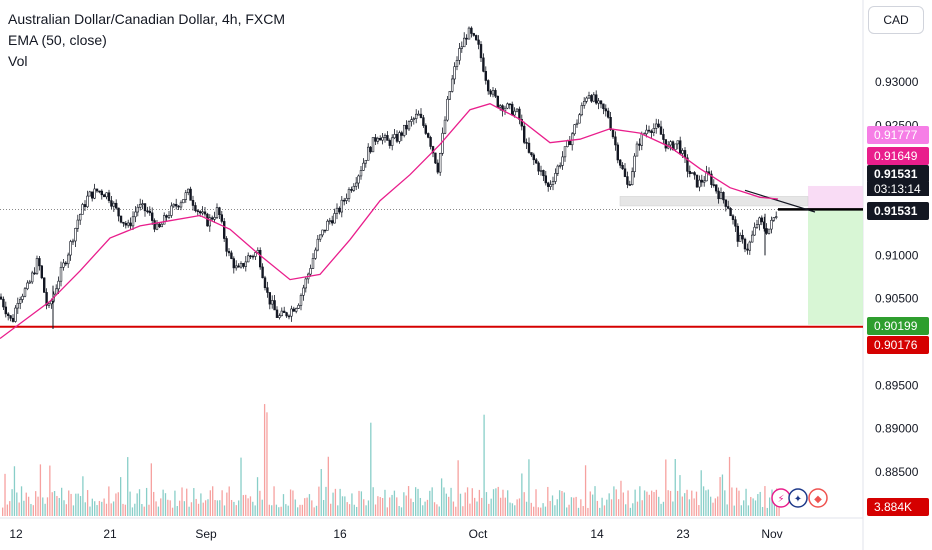 This screenshot has width=932, height=550. Describe the element at coordinates (57, 40) in the screenshot. I see `ema-indicator-label: EMA (50, close)` at that location.